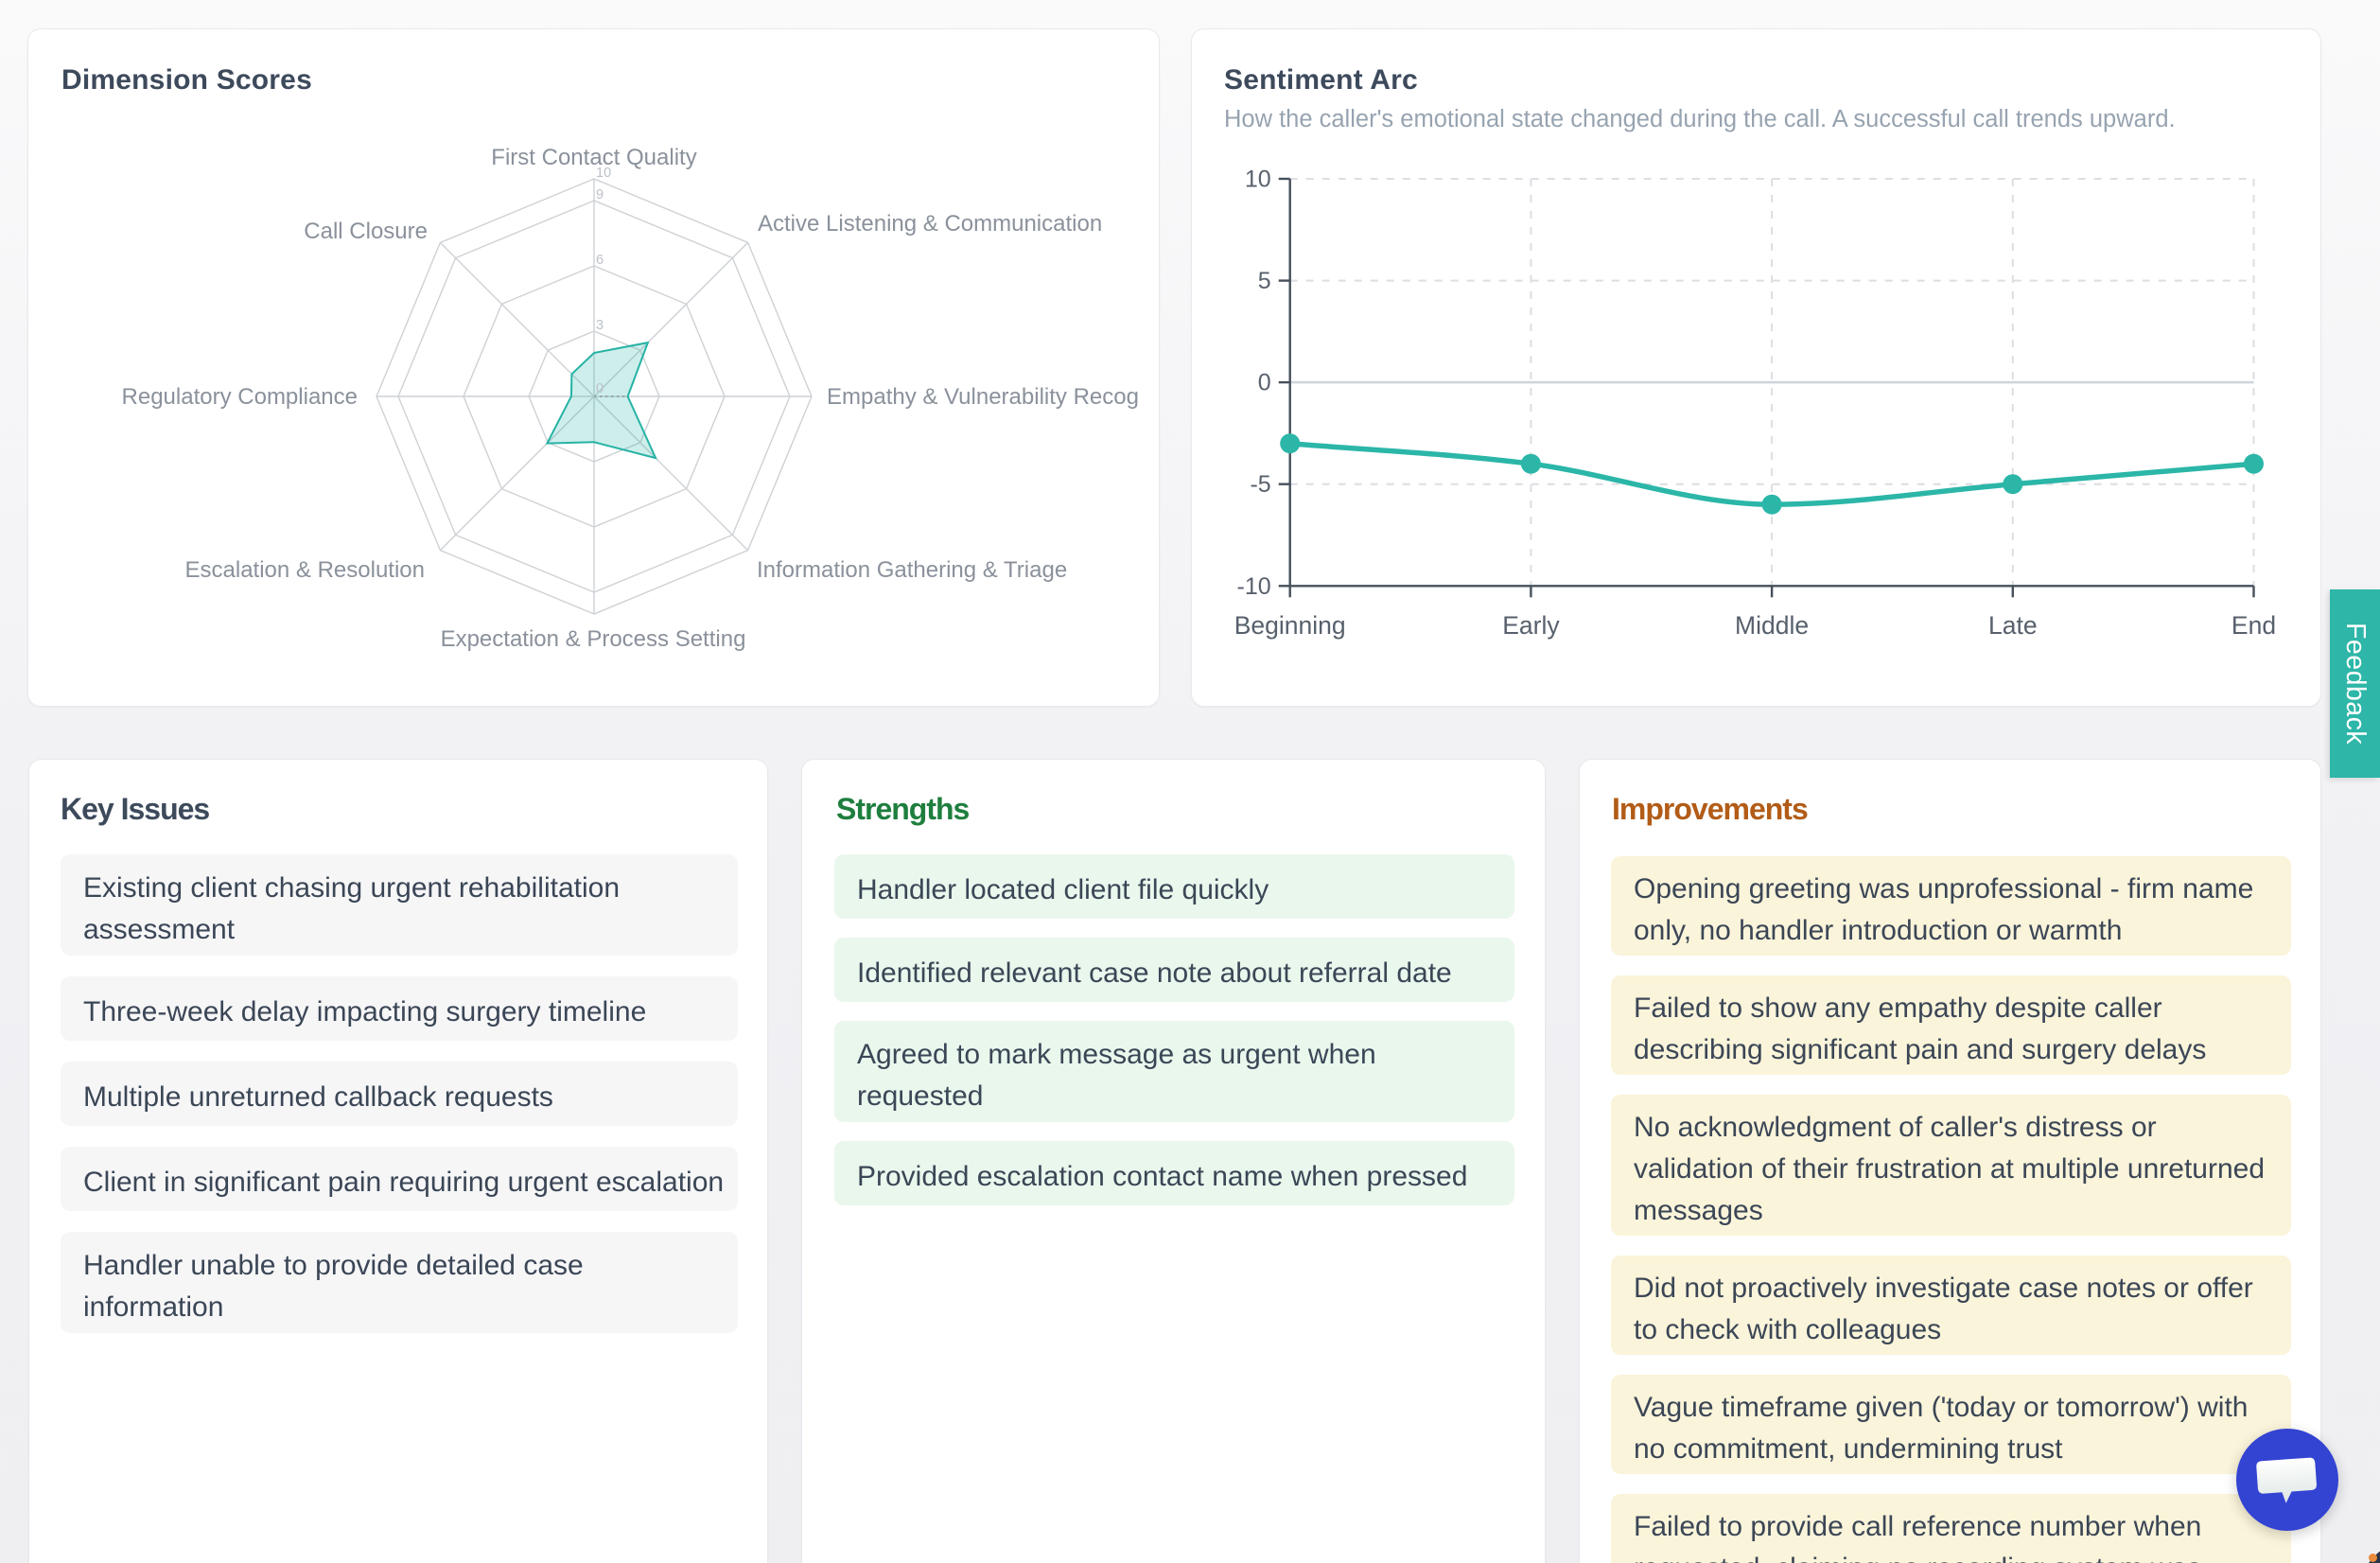 Image resolution: width=2380 pixels, height=1563 pixels. What do you see at coordinates (593, 158) in the screenshot?
I see `svg-text: First Contact Quality` at bounding box center [593, 158].